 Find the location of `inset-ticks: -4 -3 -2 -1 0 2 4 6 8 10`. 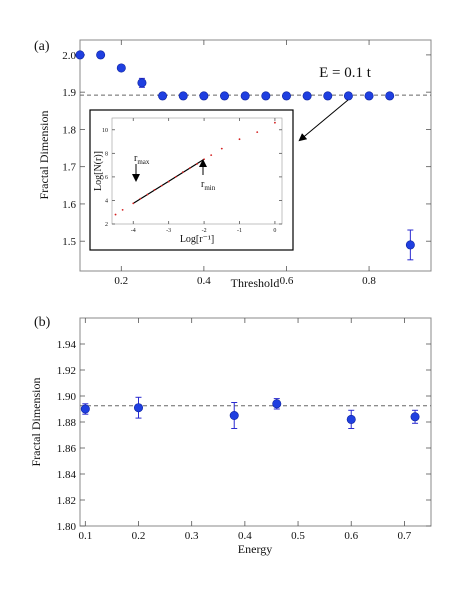

inset-ticks: -4 -3 -2 -1 0 2 4 6 8 10 is located at coordinates (192, 176).